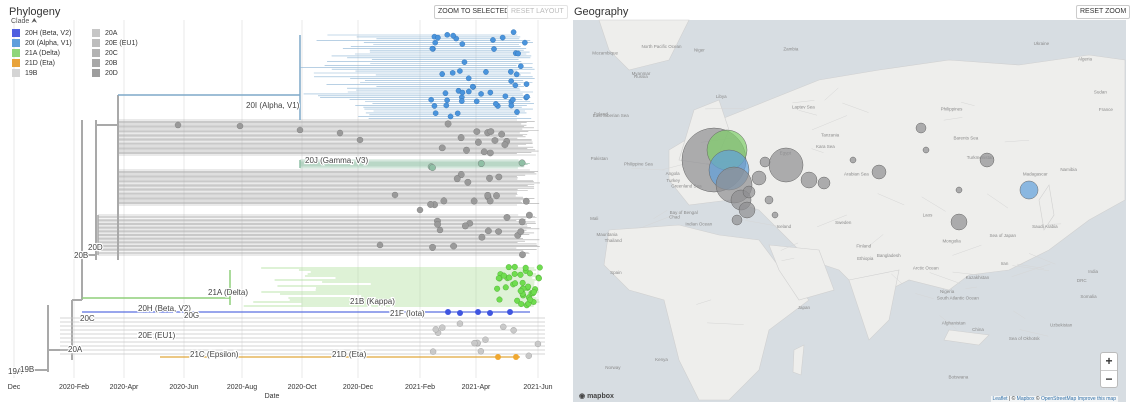 The height and width of the screenshot is (410, 1130). Describe the element at coordinates (1025, 399) in the screenshot. I see `mapbox-link: Mapbox` at that location.